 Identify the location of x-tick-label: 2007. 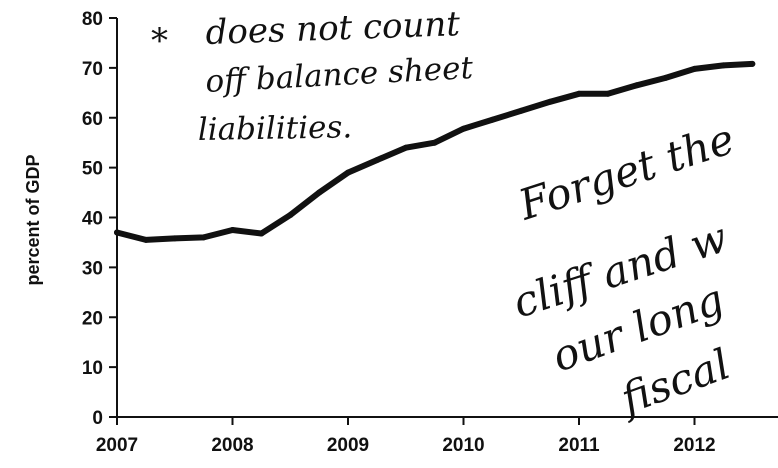
(117, 445).